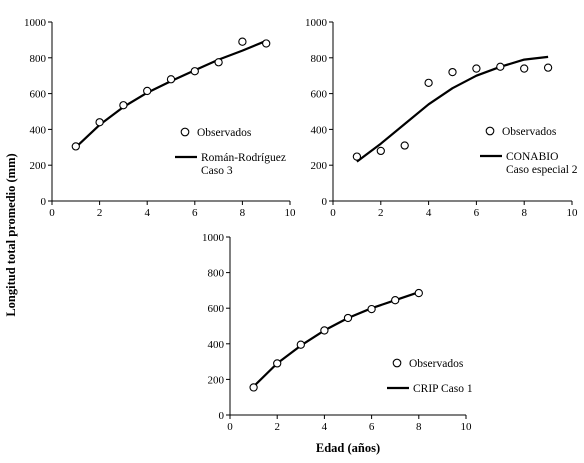  Describe the element at coordinates (348, 448) in the screenshot. I see `x-axis-label: Edad (años)` at that location.